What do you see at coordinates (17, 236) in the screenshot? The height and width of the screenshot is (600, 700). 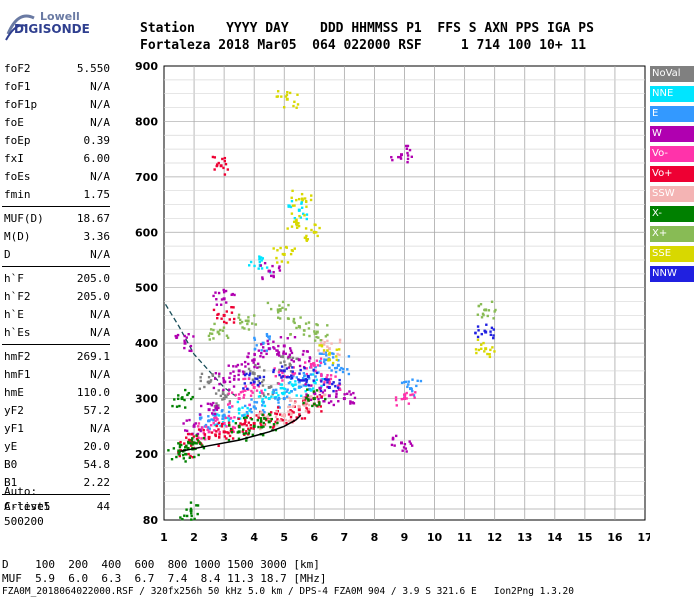 I see `param-label: M(D)` at bounding box center [17, 236].